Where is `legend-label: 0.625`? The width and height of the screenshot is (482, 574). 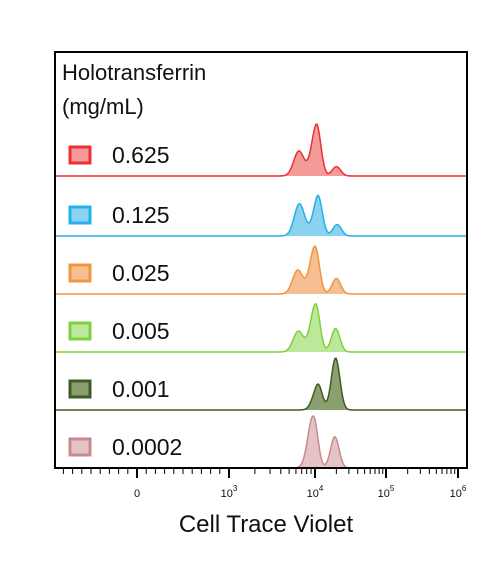
legend-label: 0.625 is located at coordinates (141, 155).